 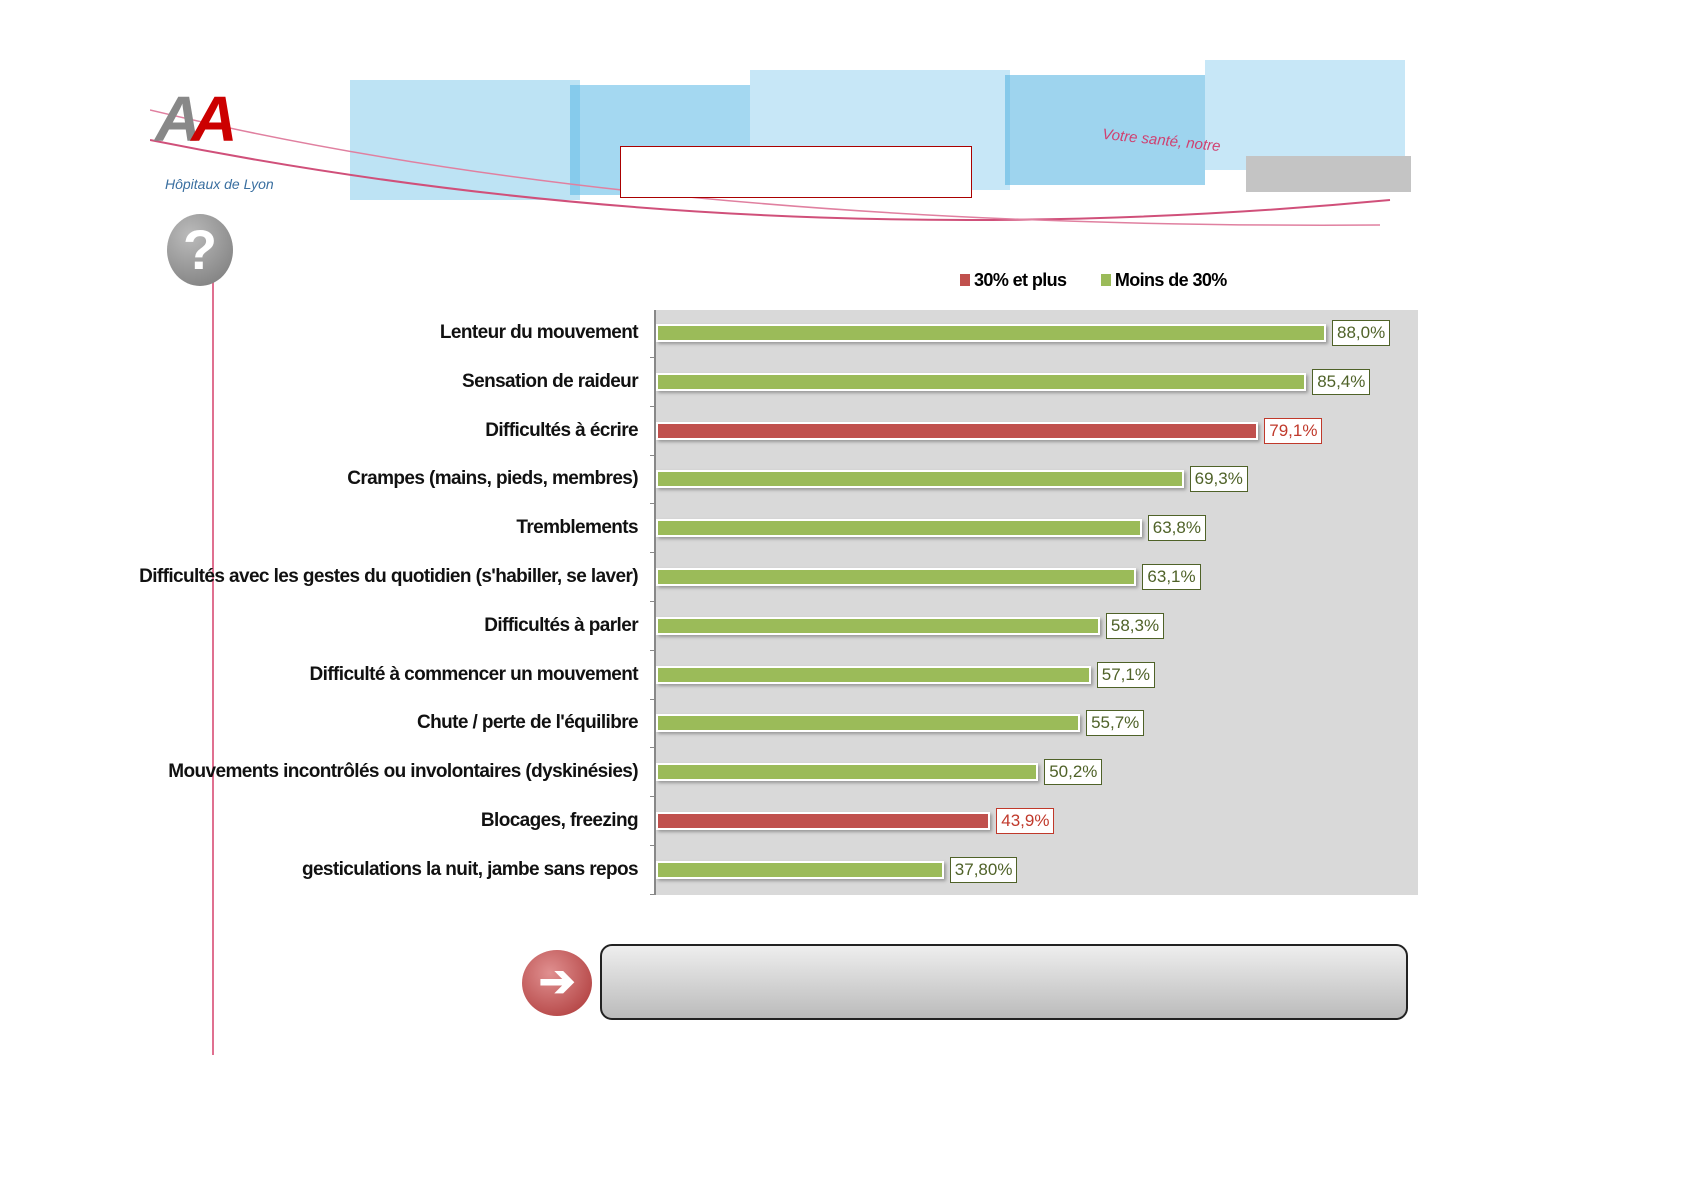 What do you see at coordinates (213, 652) in the screenshot?
I see `decorative-line` at bounding box center [213, 652].